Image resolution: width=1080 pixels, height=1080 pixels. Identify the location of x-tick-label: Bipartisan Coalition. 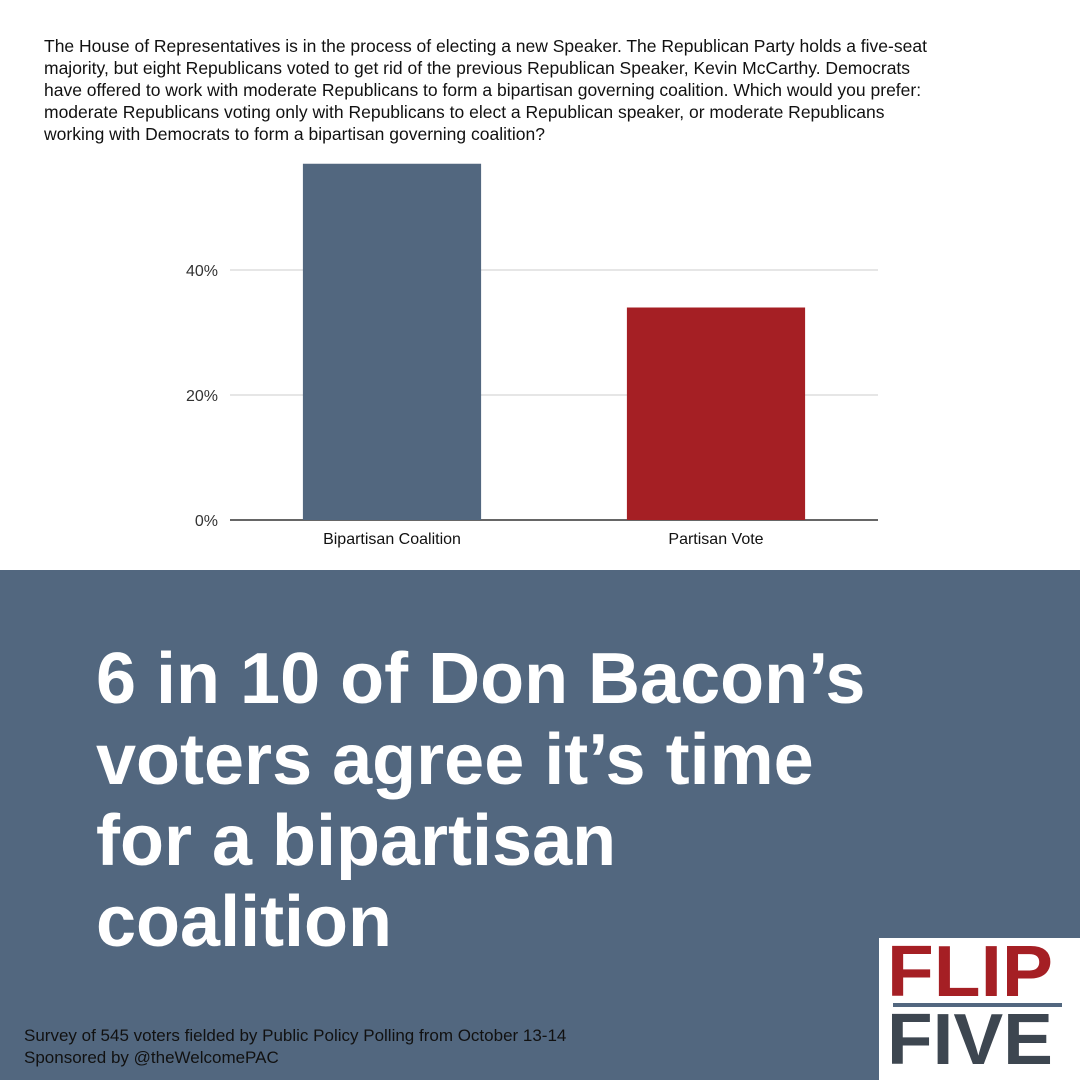
(392, 539).